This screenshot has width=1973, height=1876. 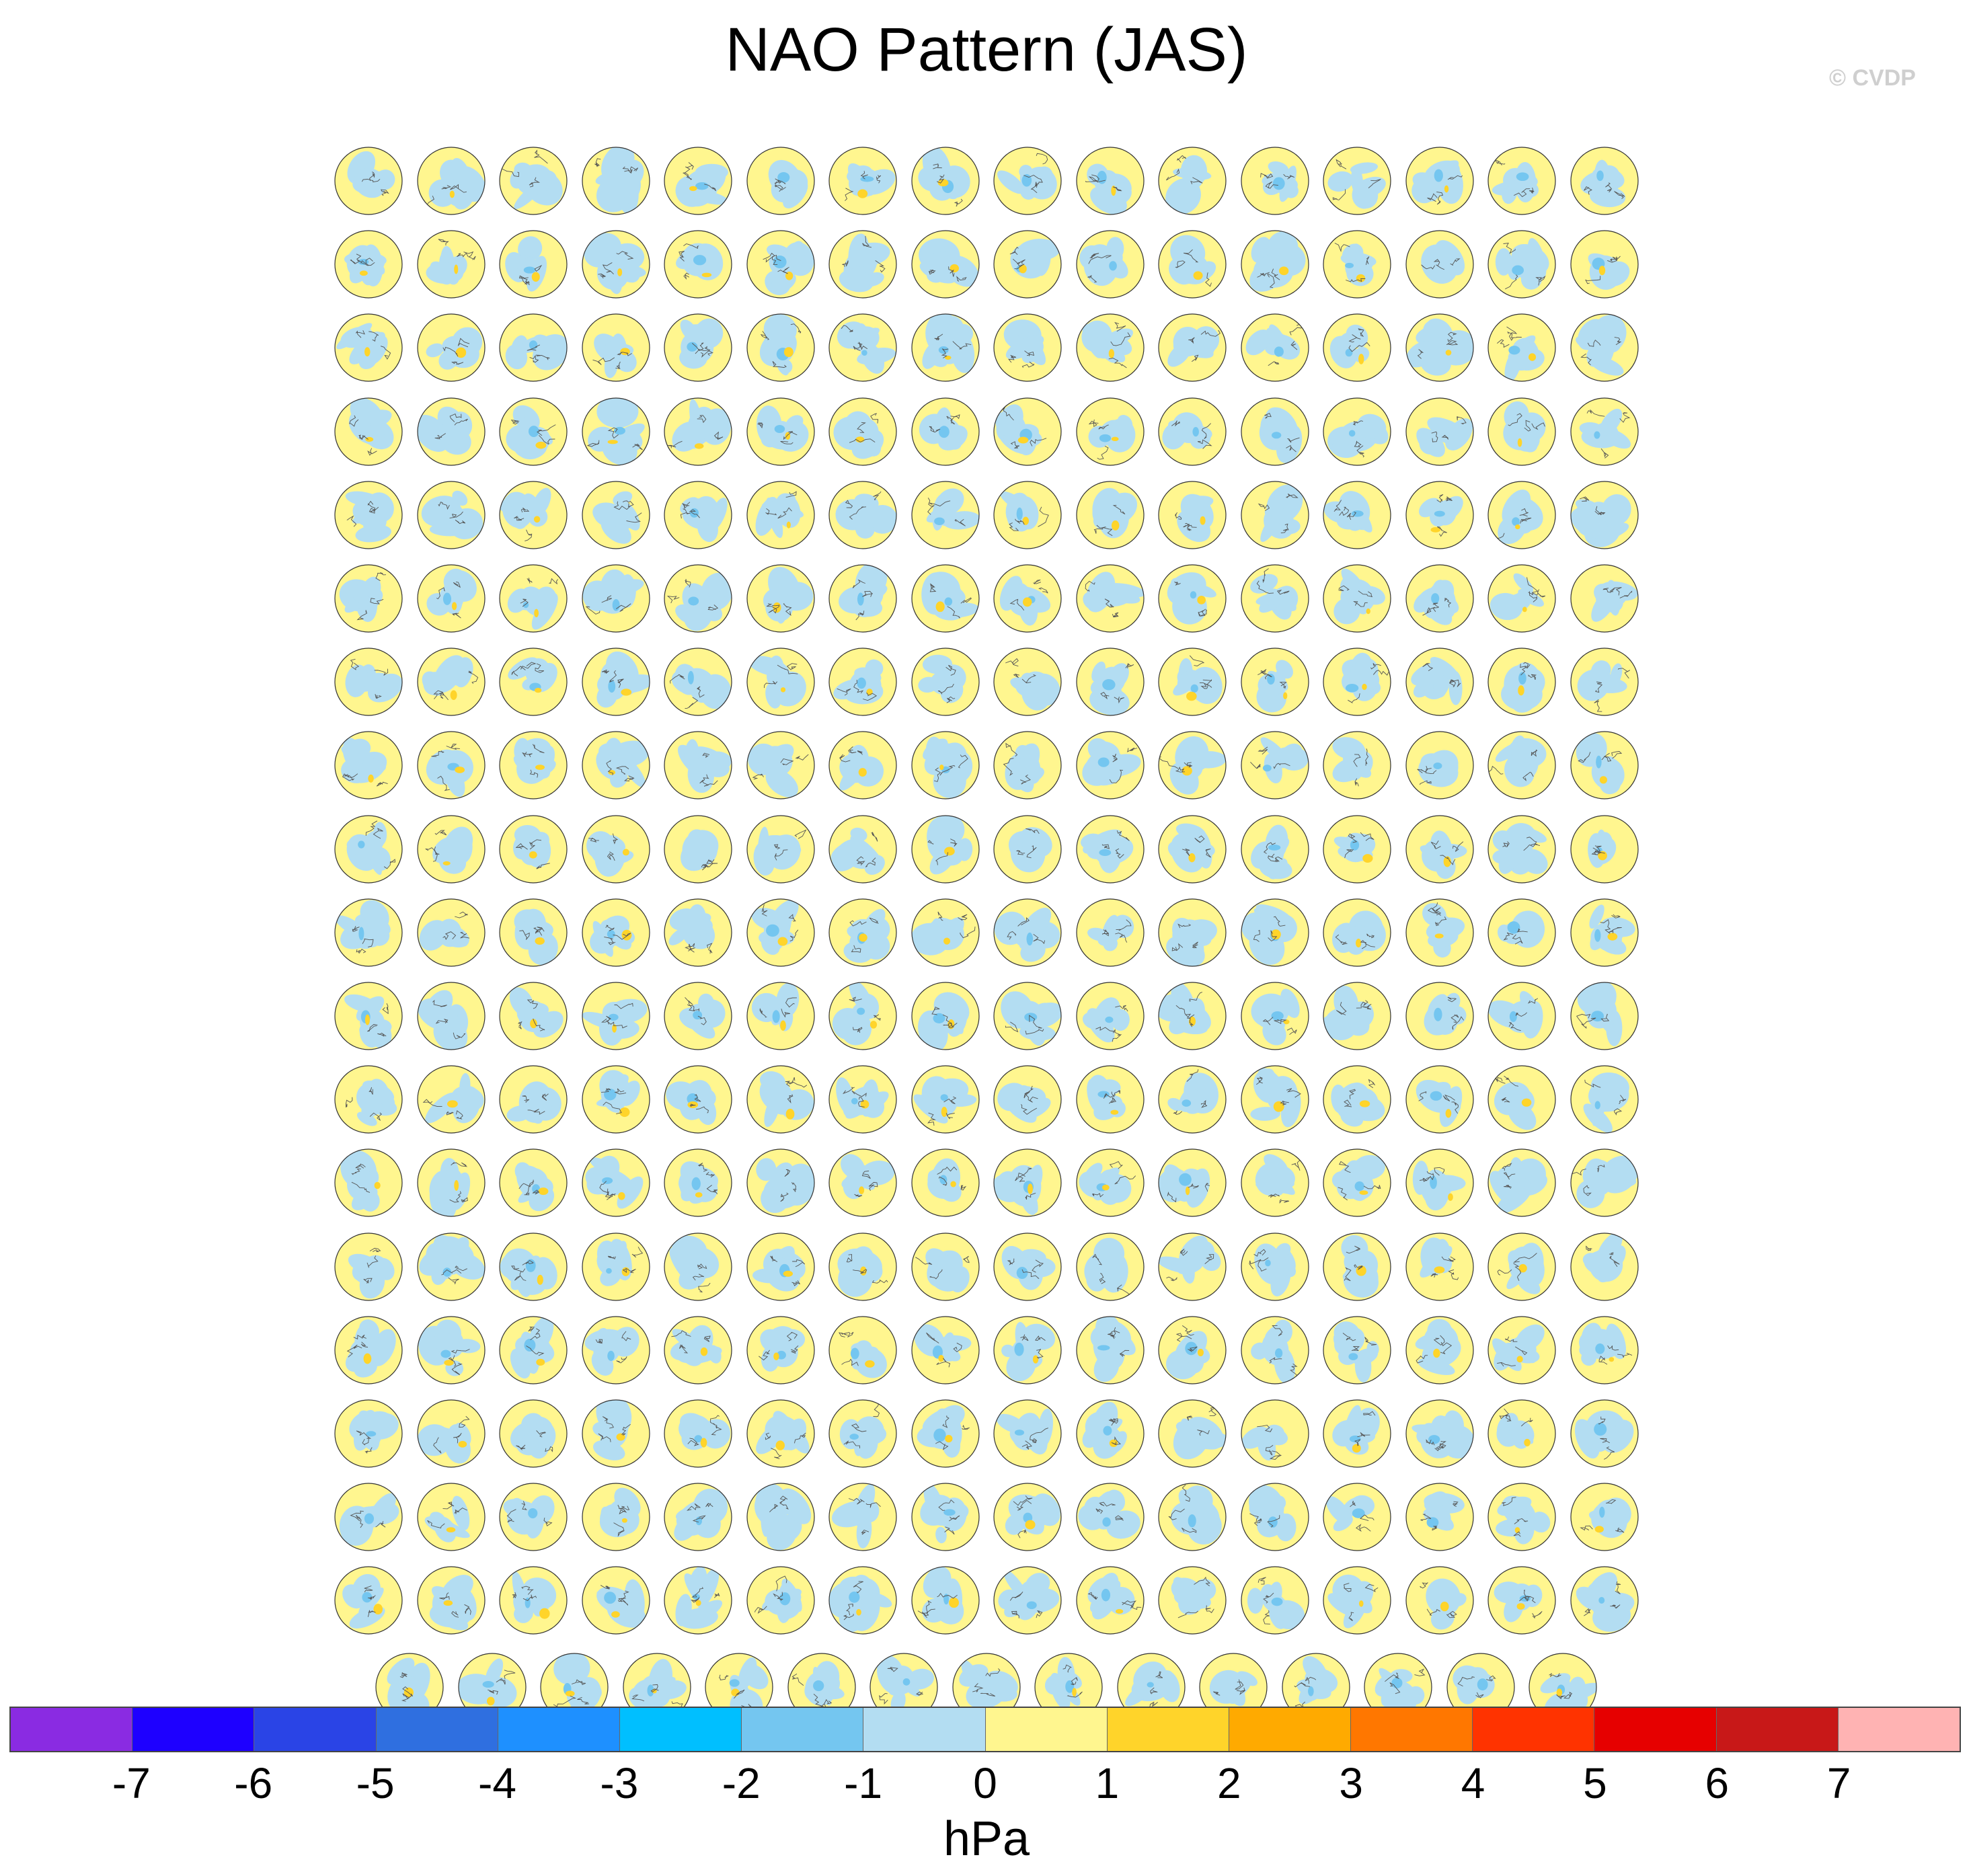 I want to click on colorbar-tick-label: -1, so click(x=864, y=1783).